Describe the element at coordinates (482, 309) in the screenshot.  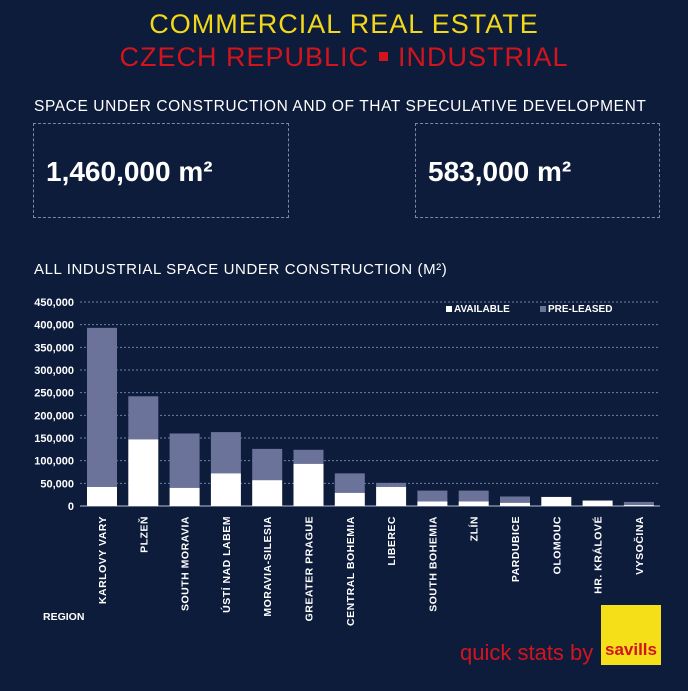
I see `legend-label-available: AVAILABLE` at that location.